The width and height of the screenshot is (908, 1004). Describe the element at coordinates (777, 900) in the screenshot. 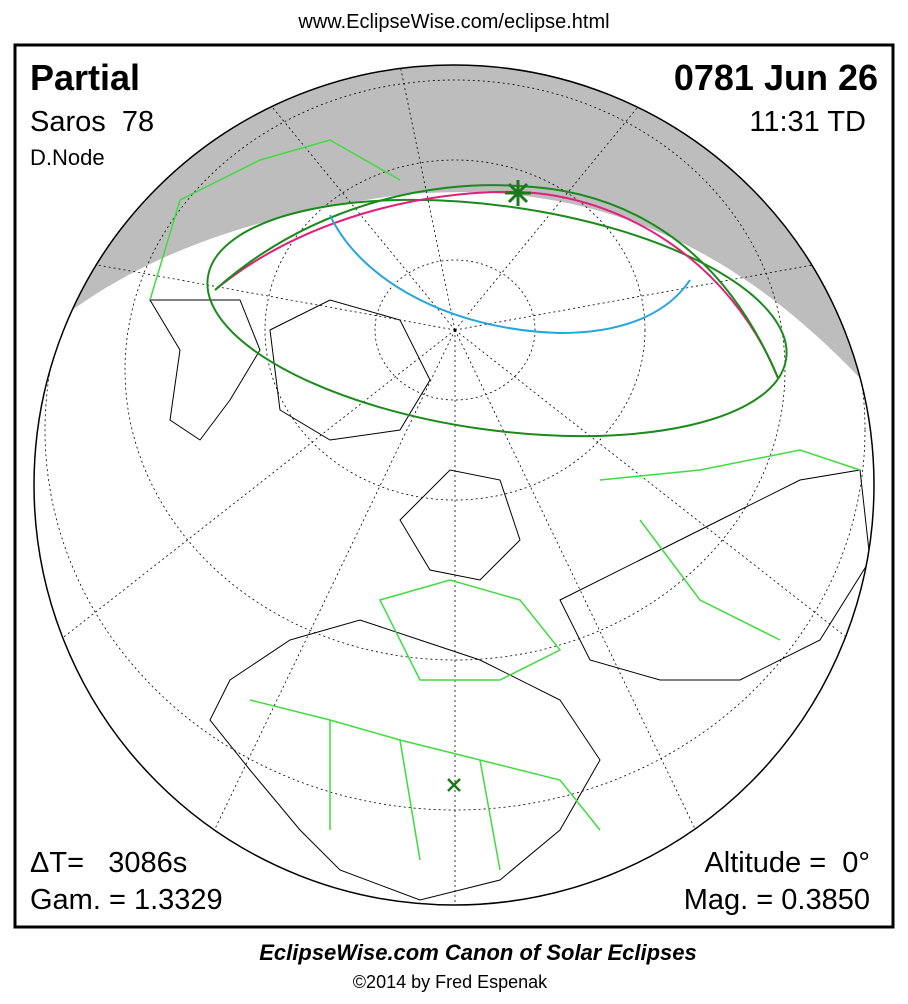

I see `magnitude: Mag. = 0.3850` at that location.